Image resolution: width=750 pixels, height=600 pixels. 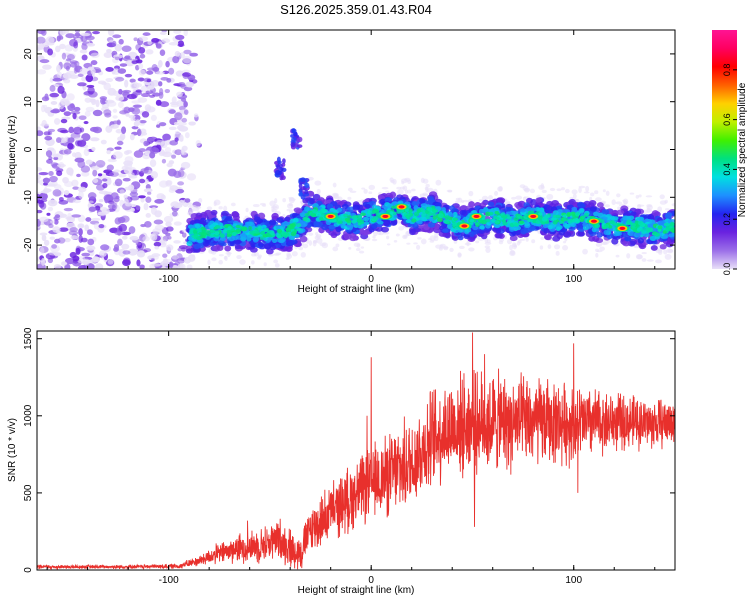 I want to click on colorbar-tick-label: 0.6, so click(x=727, y=119).